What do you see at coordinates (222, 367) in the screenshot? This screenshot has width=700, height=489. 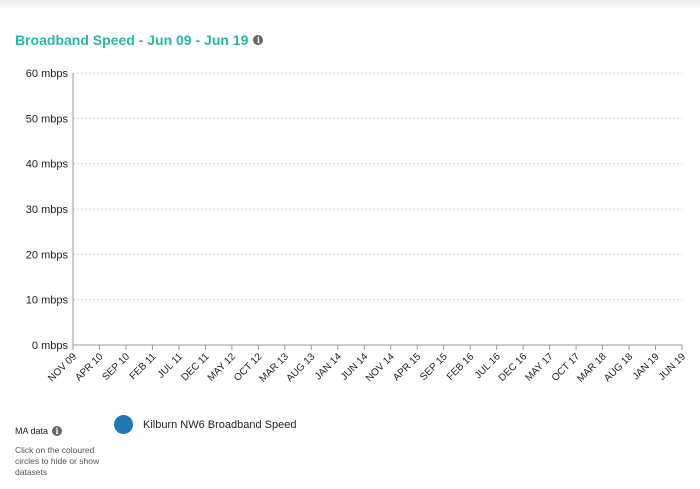 I see `x-tick-label: MAY 12` at bounding box center [222, 367].